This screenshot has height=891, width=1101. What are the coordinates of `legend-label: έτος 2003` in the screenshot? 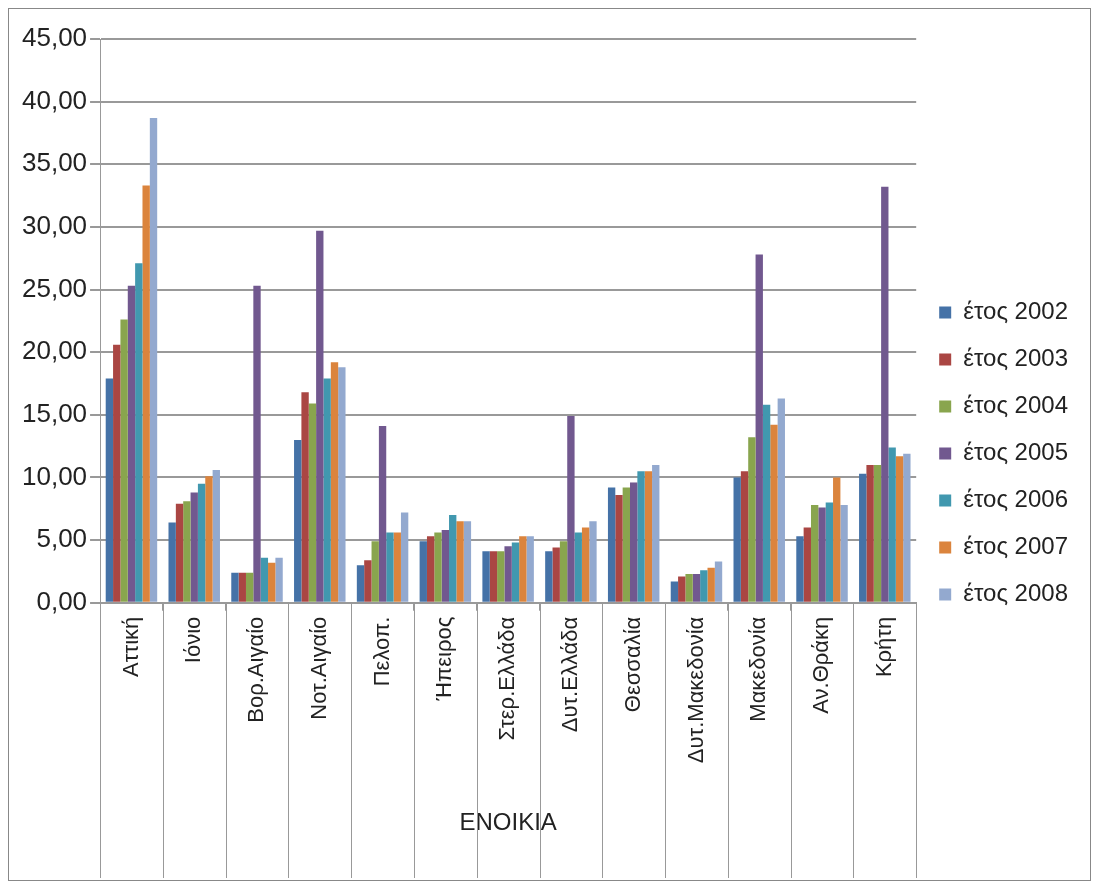 It's located at (1015, 358).